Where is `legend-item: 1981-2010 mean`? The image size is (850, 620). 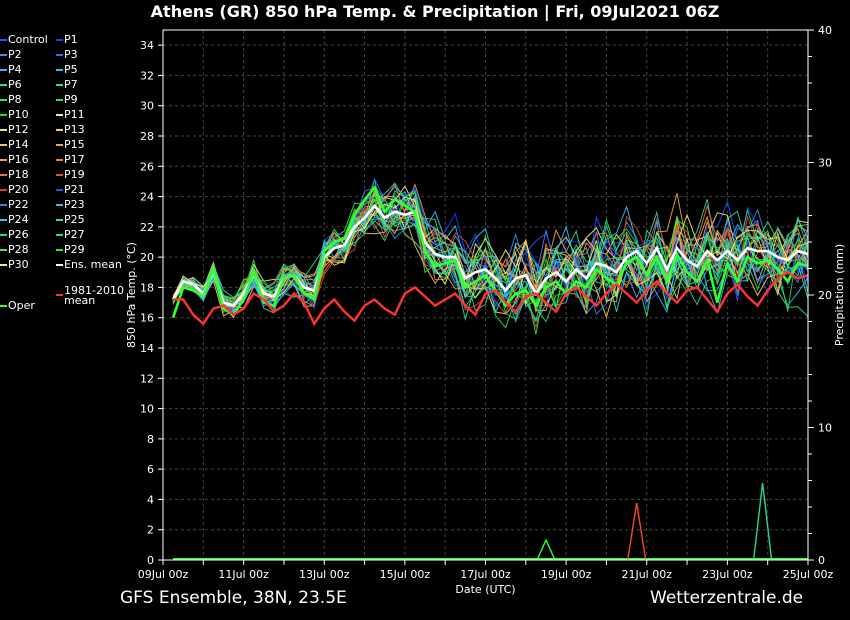 legend-item: 1981-2010 mean is located at coordinates (90, 295).